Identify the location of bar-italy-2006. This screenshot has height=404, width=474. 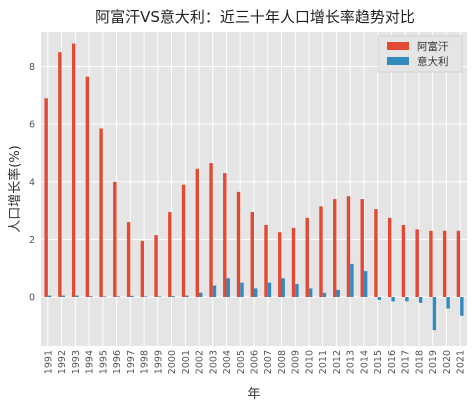
(256, 293).